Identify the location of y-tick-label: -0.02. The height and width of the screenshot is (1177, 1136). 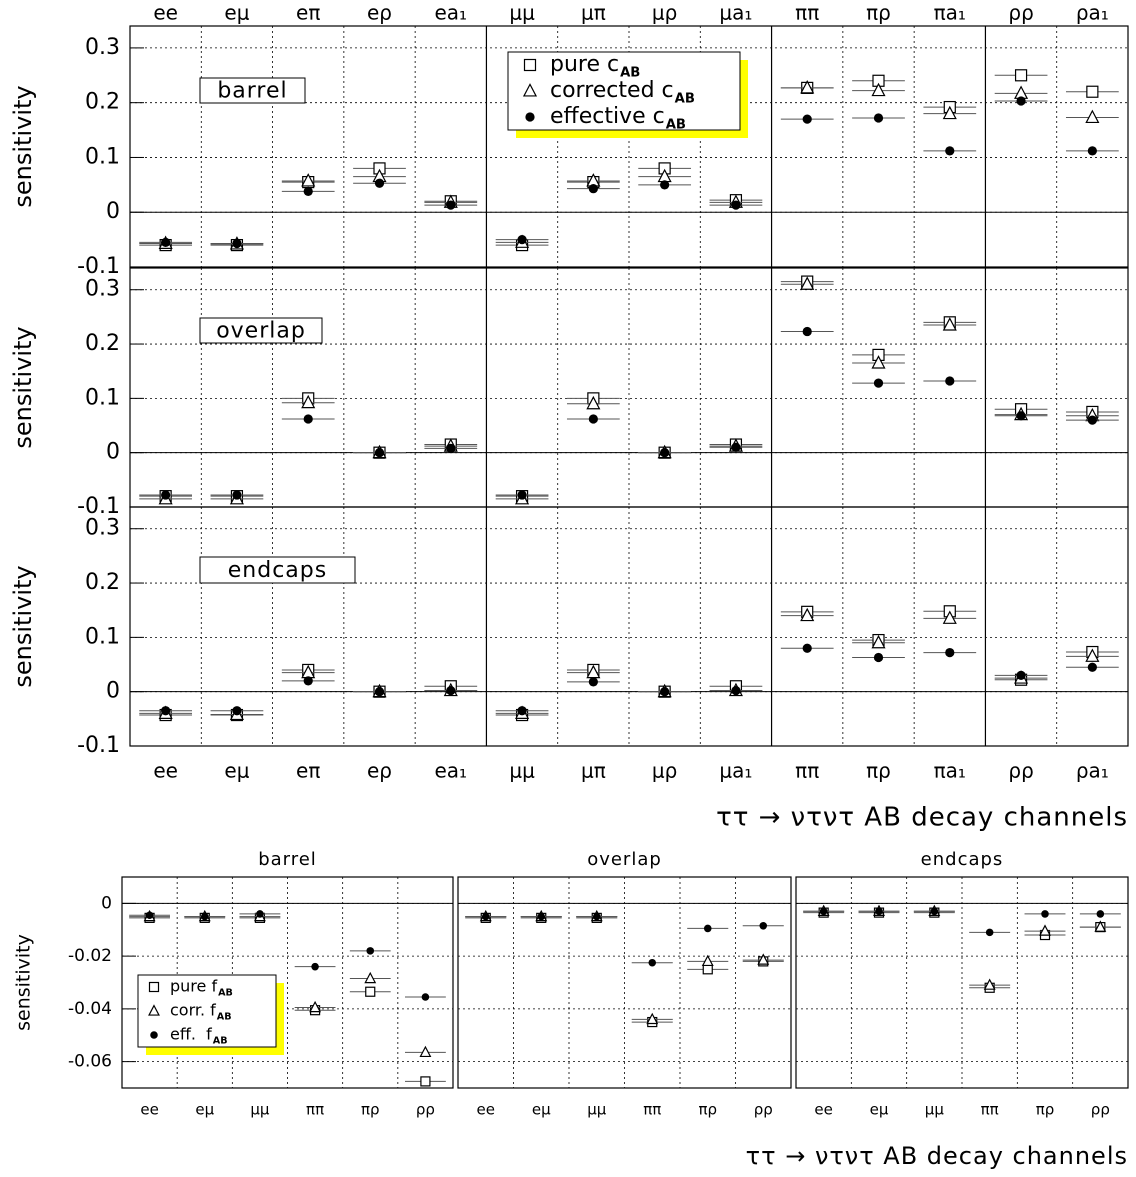
(90, 956).